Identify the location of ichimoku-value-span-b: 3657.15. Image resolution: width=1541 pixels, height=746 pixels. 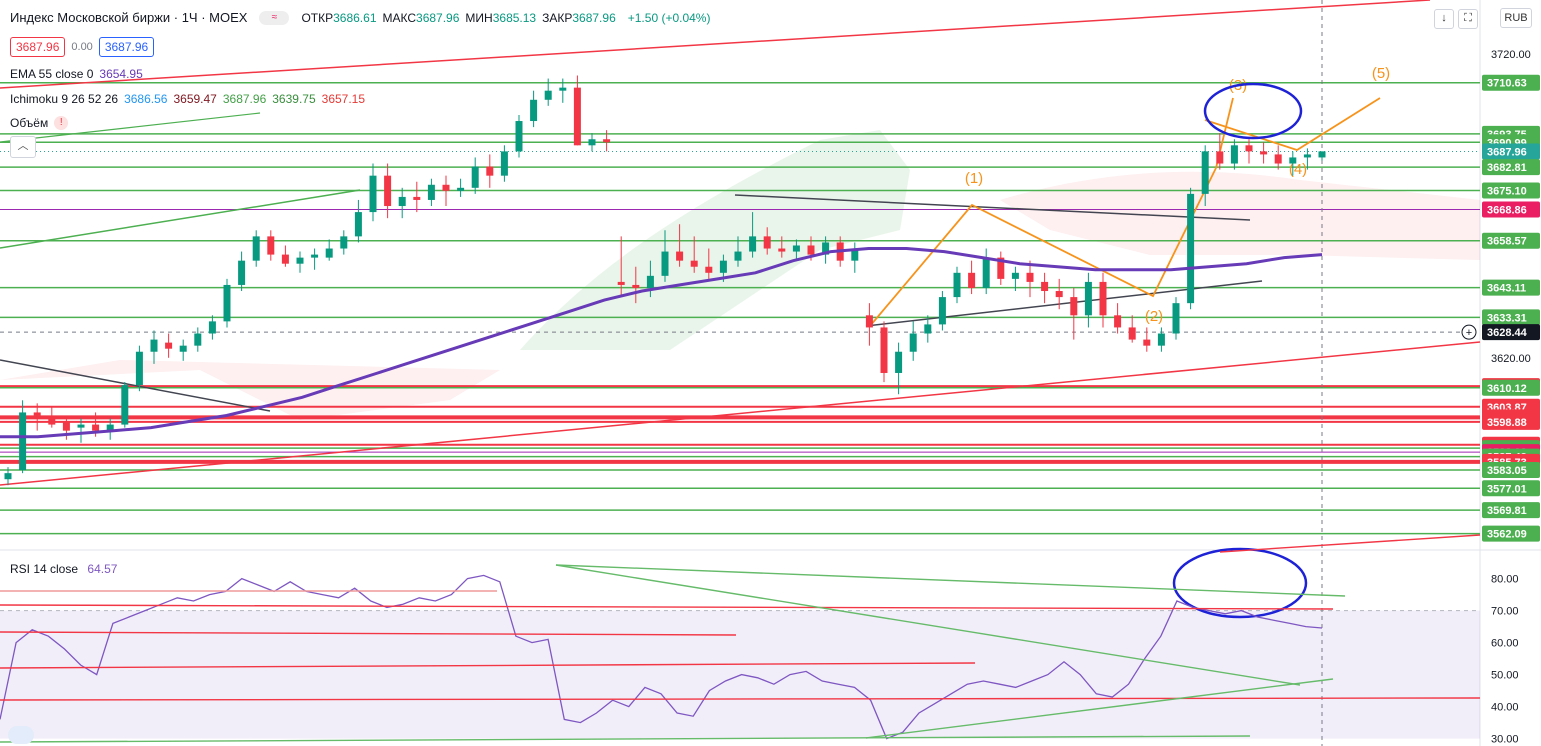
(343, 99).